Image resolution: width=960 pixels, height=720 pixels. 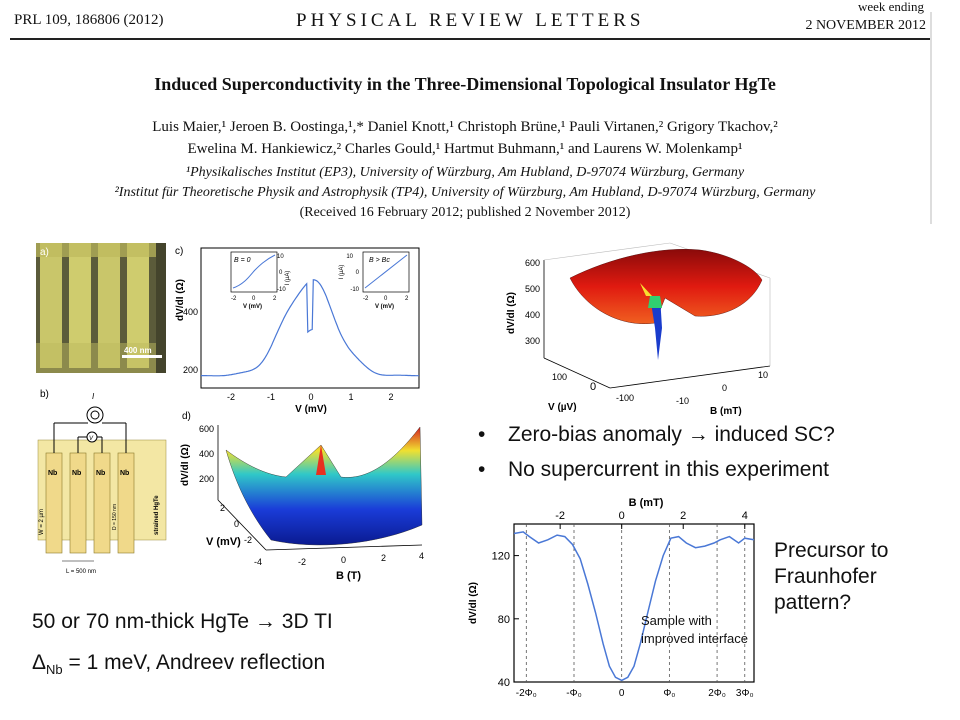 What do you see at coordinates (504, 620) in the screenshot?
I see `y-tick-label: 80` at bounding box center [504, 620].